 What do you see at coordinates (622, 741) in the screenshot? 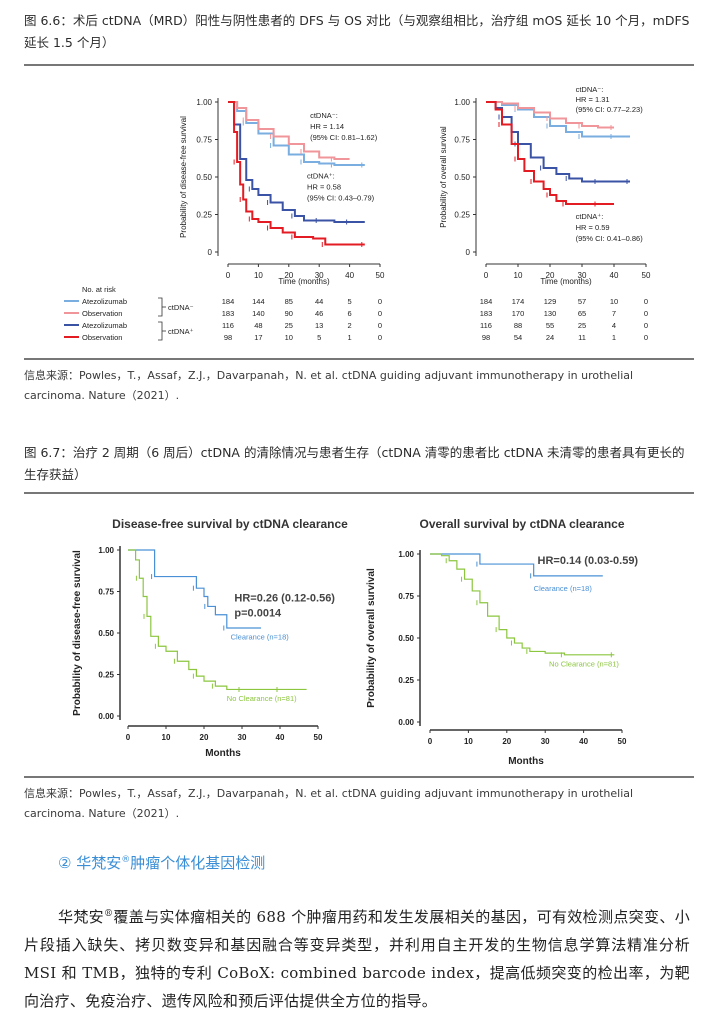
I see `x-tick-label: 50` at bounding box center [622, 741].